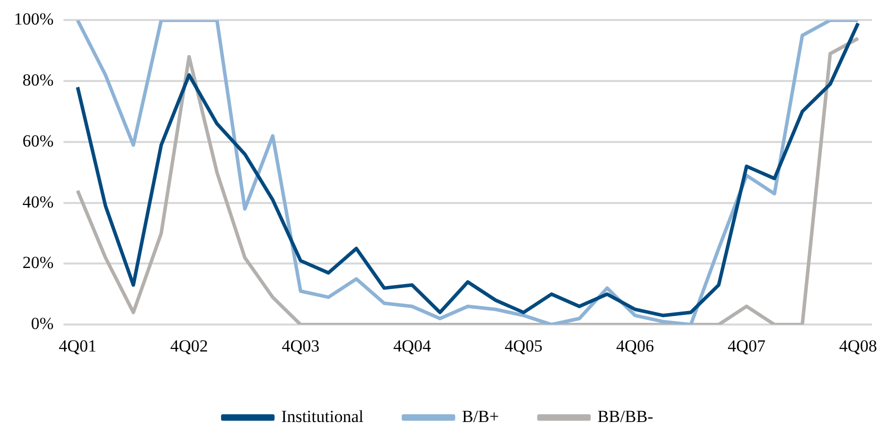 The height and width of the screenshot is (440, 894). I want to click on y-tick-label: 0%, so click(42, 324).